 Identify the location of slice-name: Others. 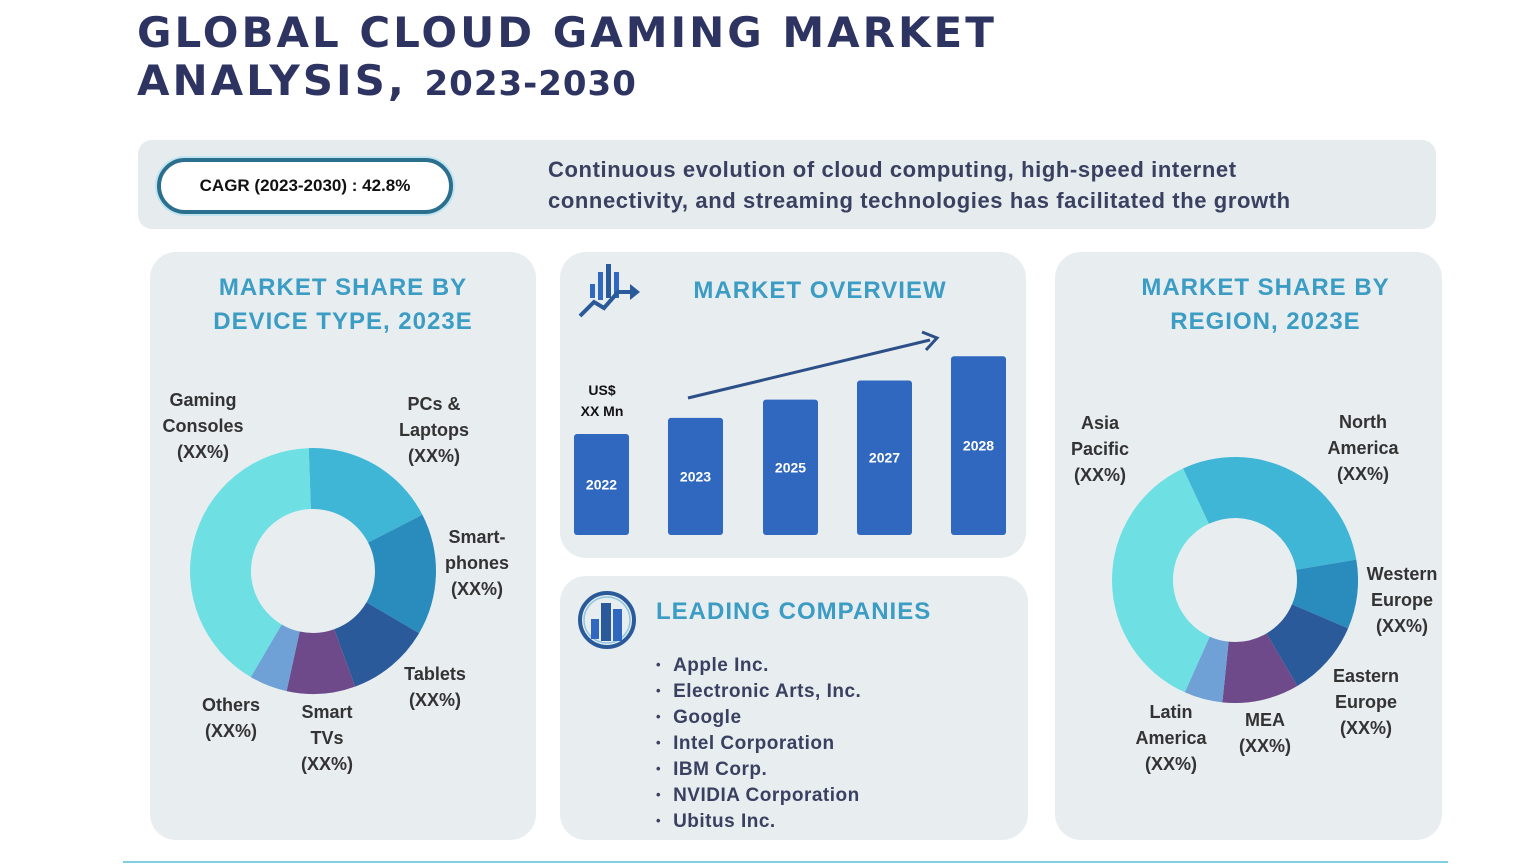
(231, 705).